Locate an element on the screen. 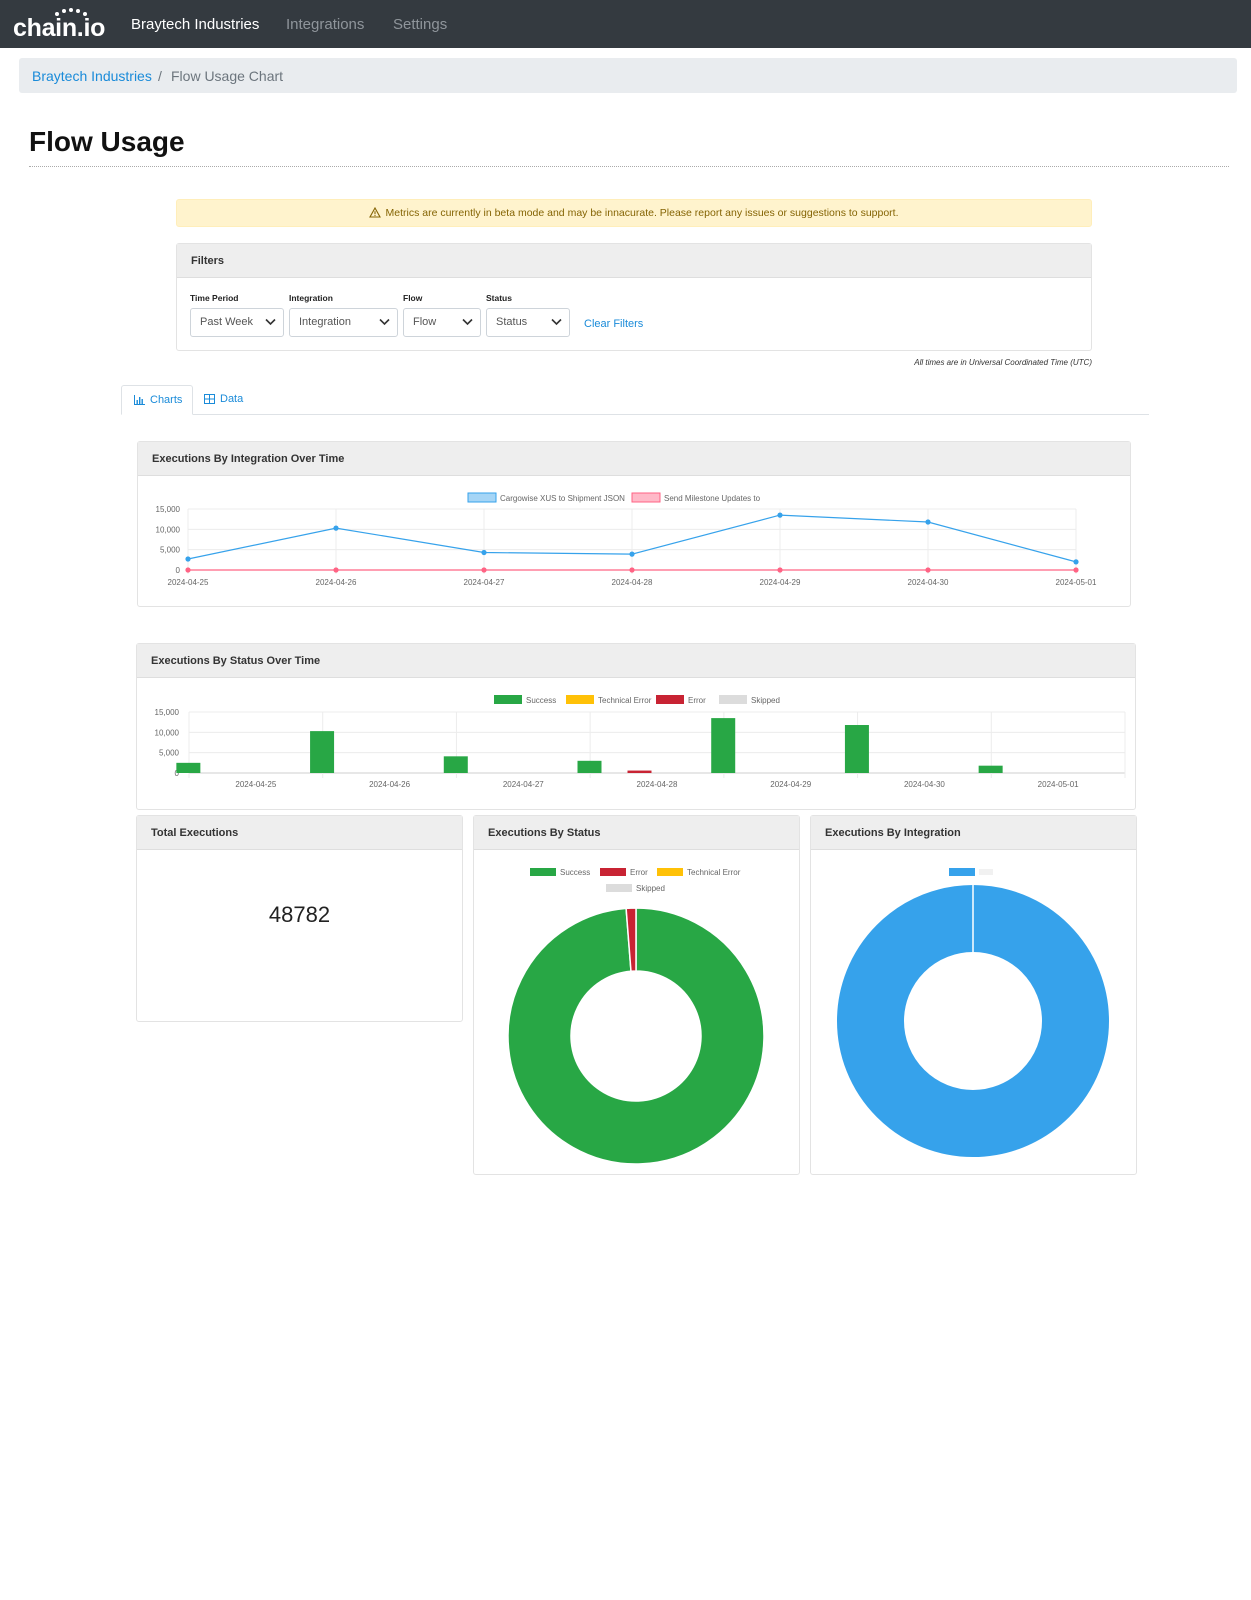  total-executions-panel: Total Executions 48782 is located at coordinates (299, 918).